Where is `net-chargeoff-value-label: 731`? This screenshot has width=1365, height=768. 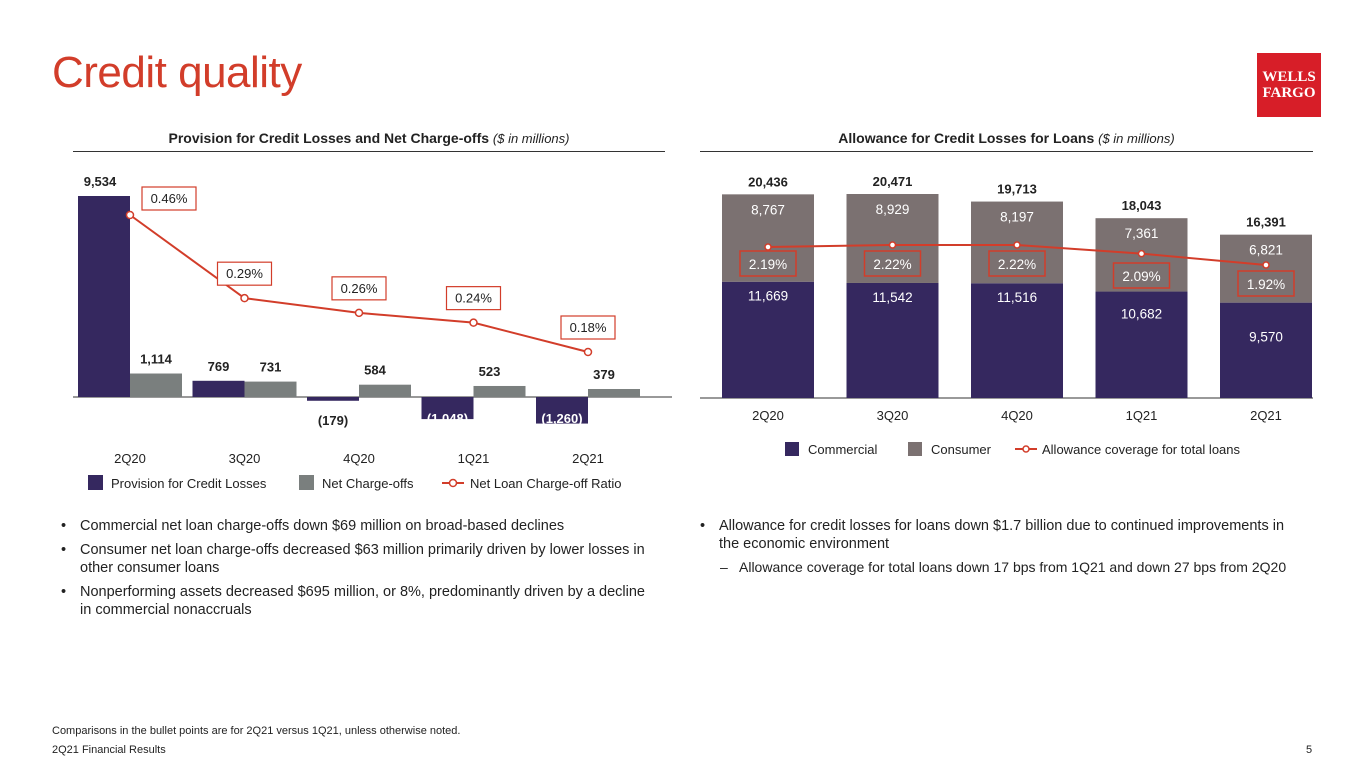
net-chargeoff-value-label: 731 is located at coordinates (271, 367).